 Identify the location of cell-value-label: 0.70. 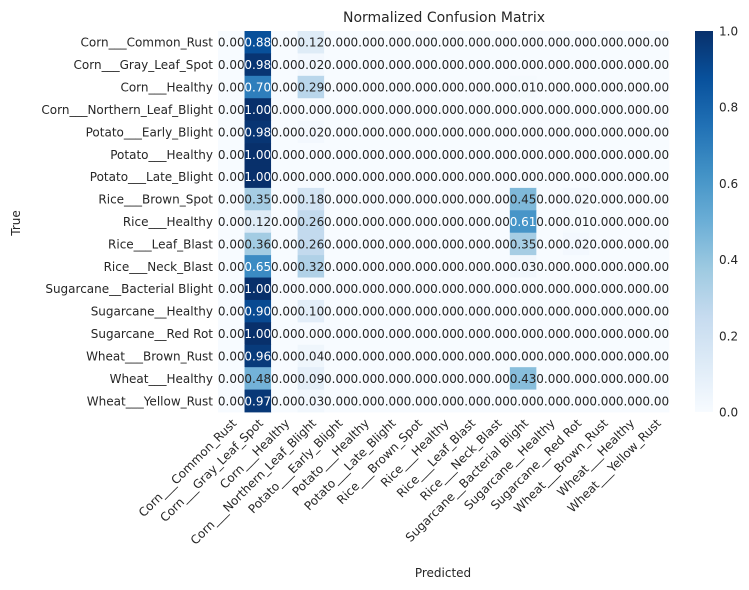
(257, 88).